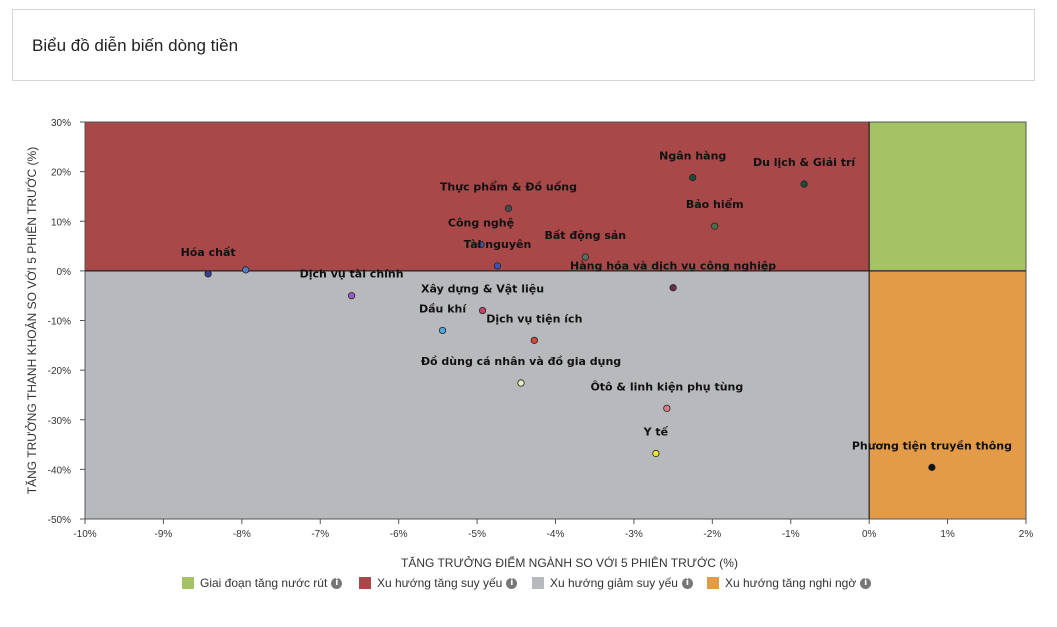 This screenshot has width=1057, height=627. I want to click on x-tick-label: -1%, so click(791, 534).